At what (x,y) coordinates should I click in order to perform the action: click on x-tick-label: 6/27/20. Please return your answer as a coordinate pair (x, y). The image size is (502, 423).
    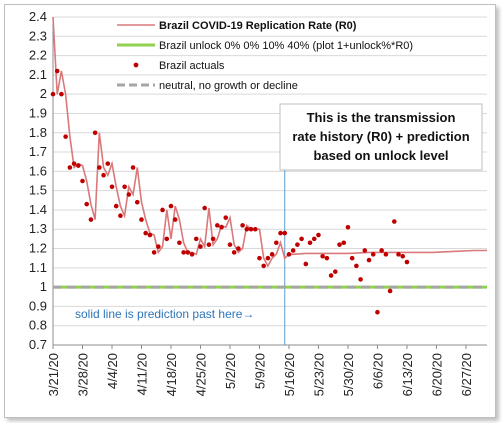
    Looking at the image, I should click on (466, 374).